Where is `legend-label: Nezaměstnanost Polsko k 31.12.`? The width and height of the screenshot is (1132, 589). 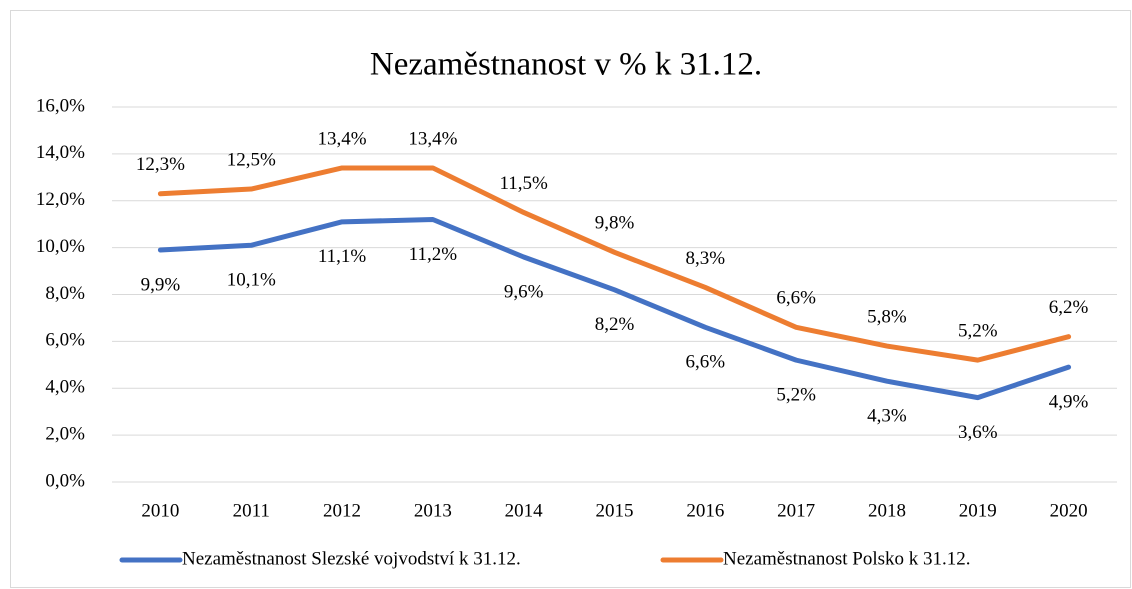 legend-label: Nezaměstnanost Polsko k 31.12. is located at coordinates (847, 558).